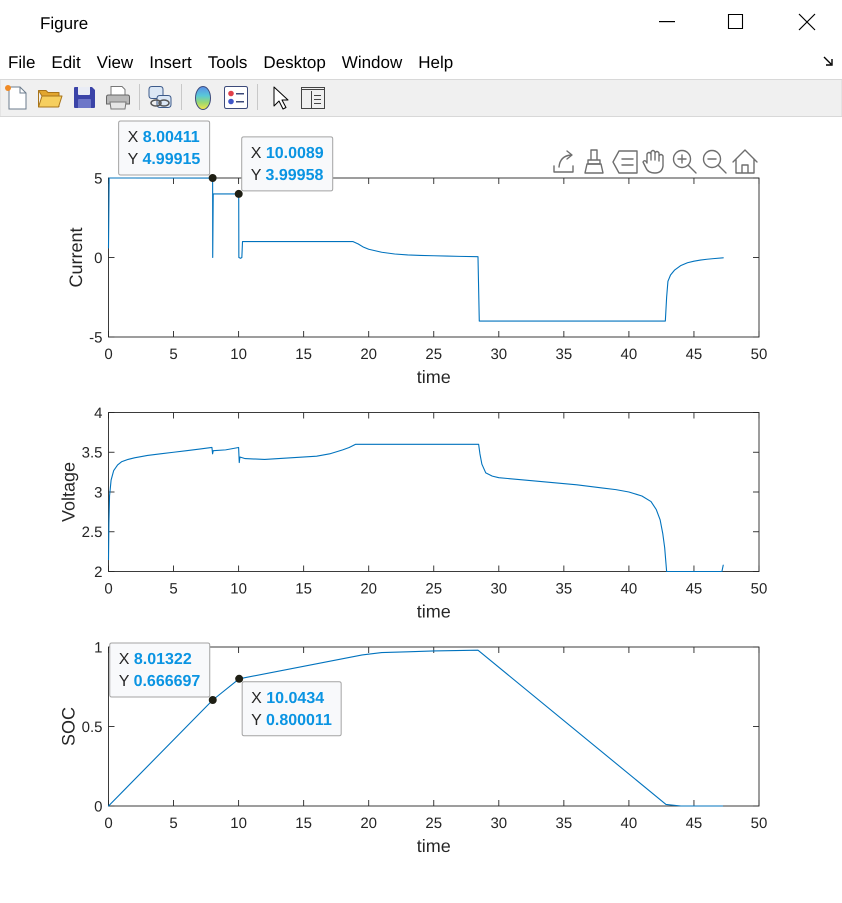 The image size is (842, 903). Describe the element at coordinates (170, 62) in the screenshot. I see `text: Insert` at that location.